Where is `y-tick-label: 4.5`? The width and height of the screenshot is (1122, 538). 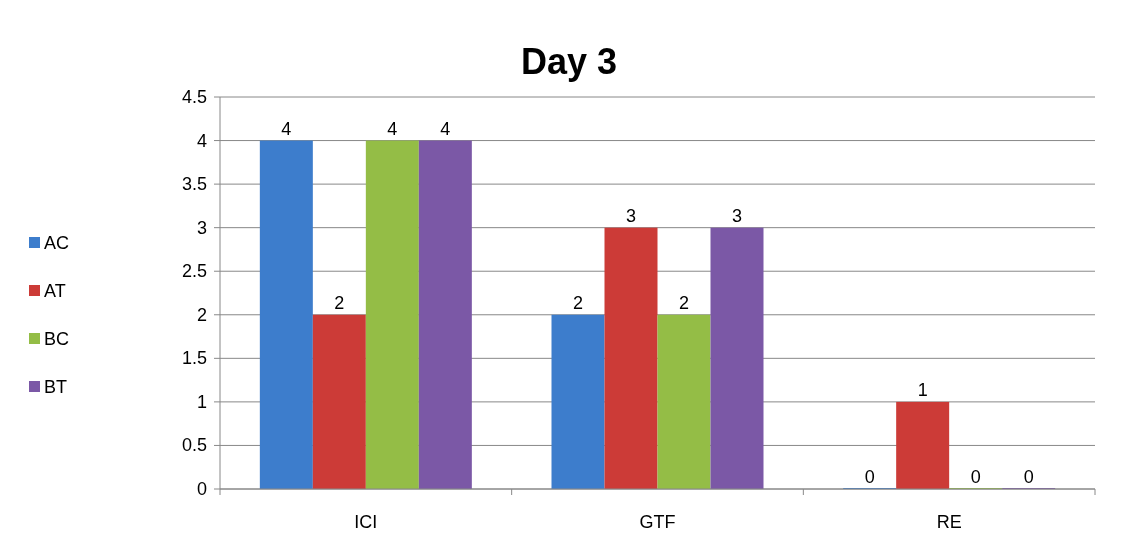 y-tick-label: 4.5 is located at coordinates (194, 97).